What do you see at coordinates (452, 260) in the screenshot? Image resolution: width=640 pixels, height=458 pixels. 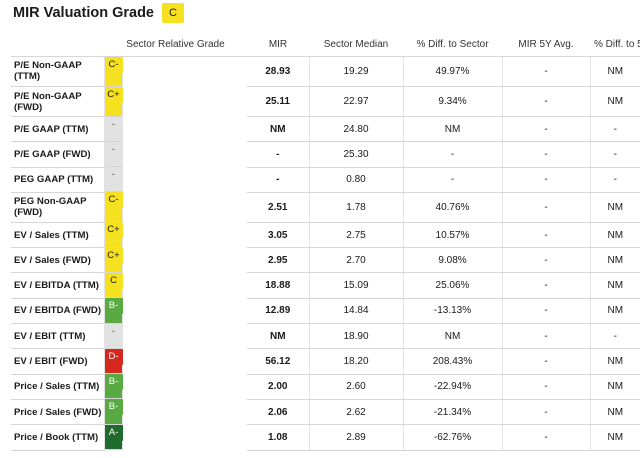 I see `diff-to-sector-value-cell: 9.08%` at bounding box center [452, 260].